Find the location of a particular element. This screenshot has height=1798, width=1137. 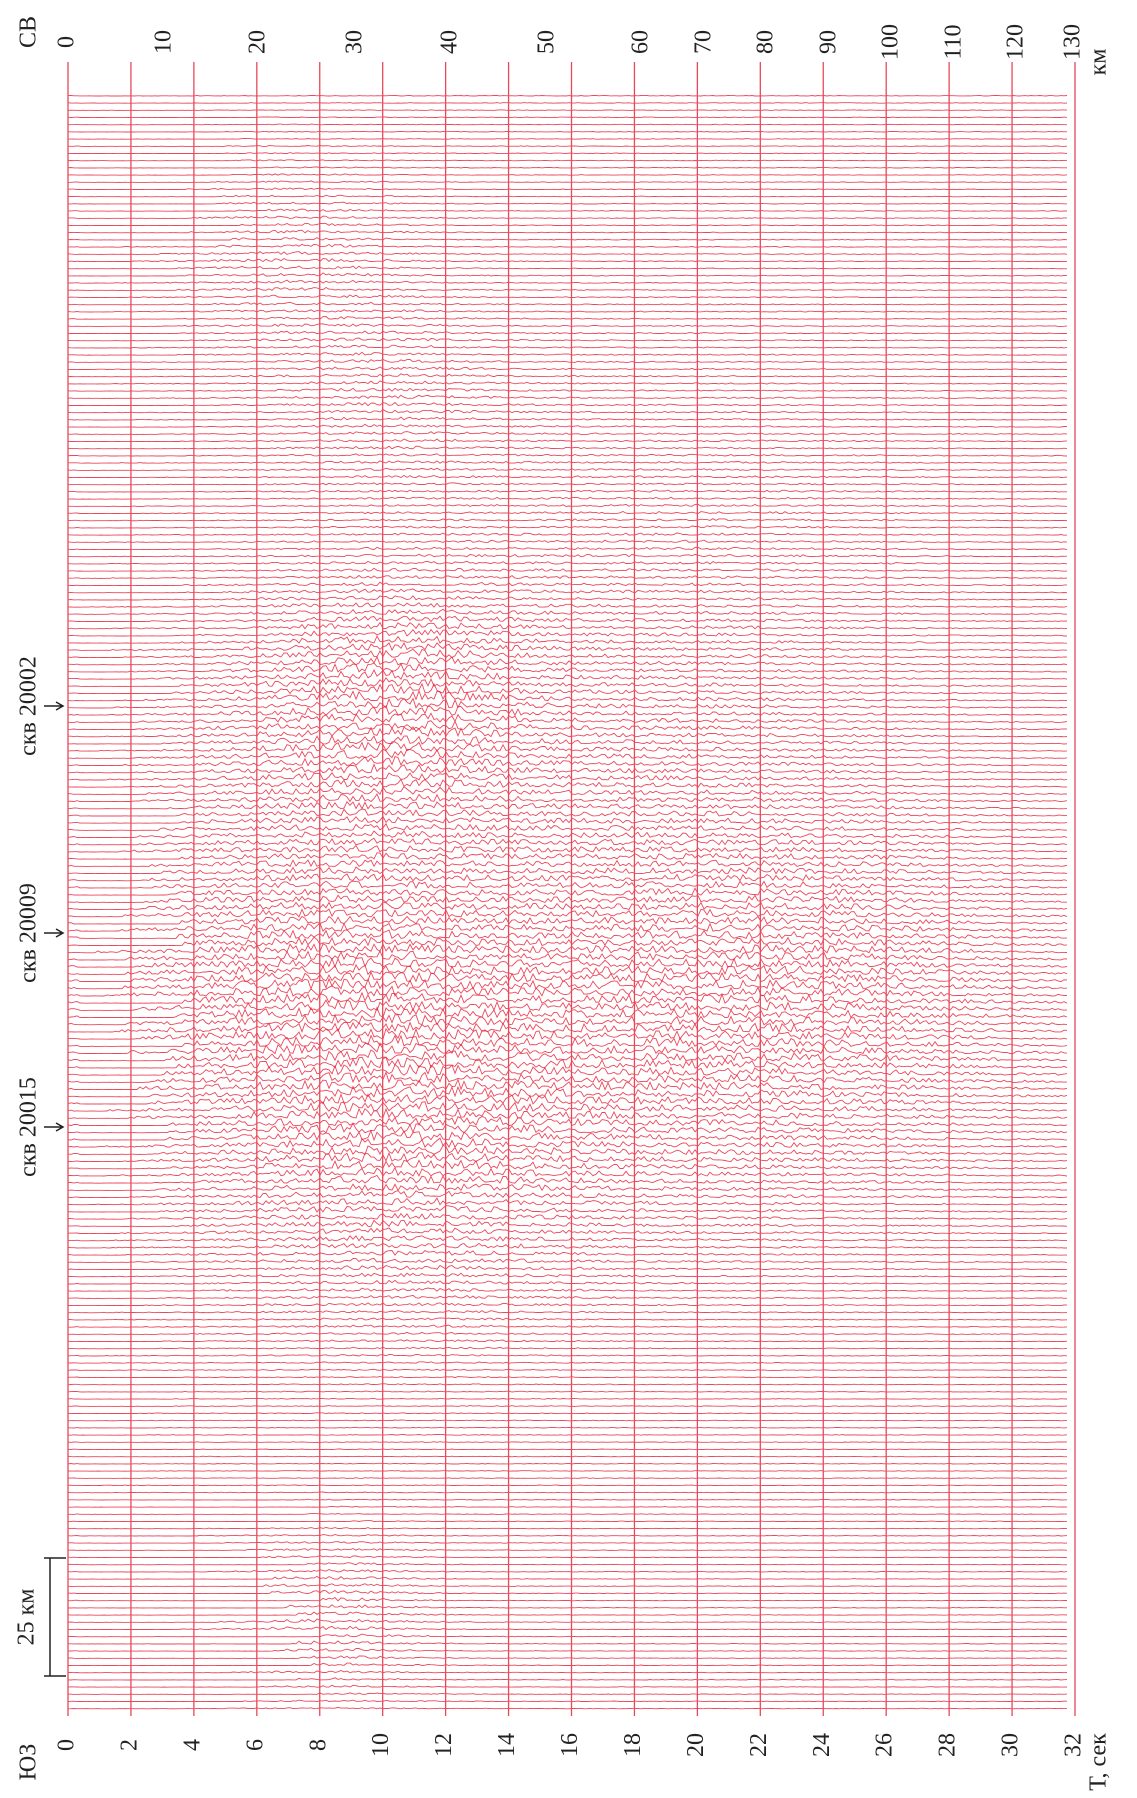

time-tick-label: 14 is located at coordinates (507, 1745).